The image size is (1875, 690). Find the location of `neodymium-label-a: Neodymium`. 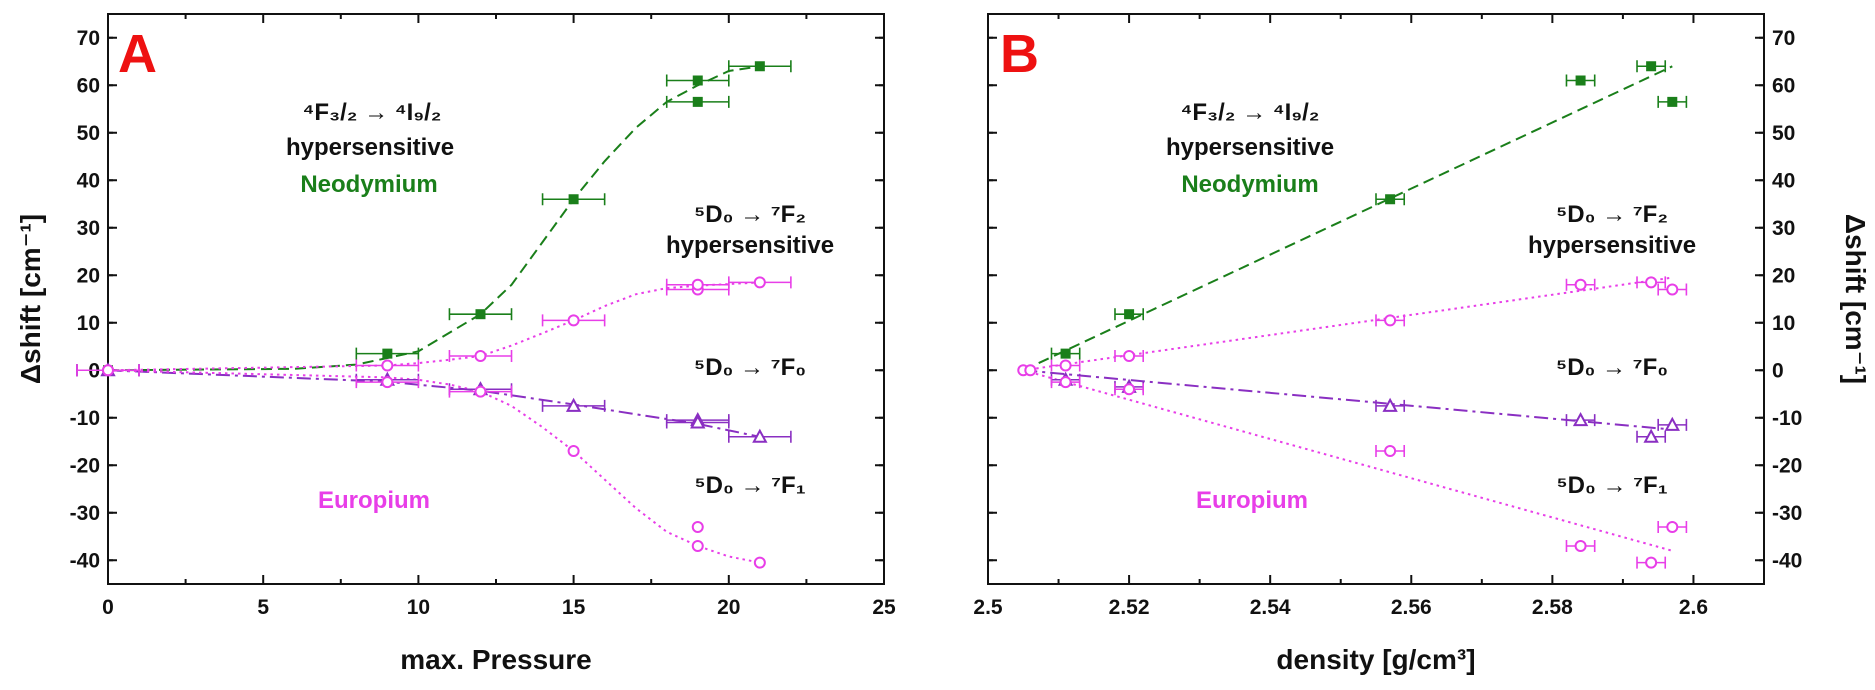

neodymium-label-a: Neodymium is located at coordinates (368, 184).